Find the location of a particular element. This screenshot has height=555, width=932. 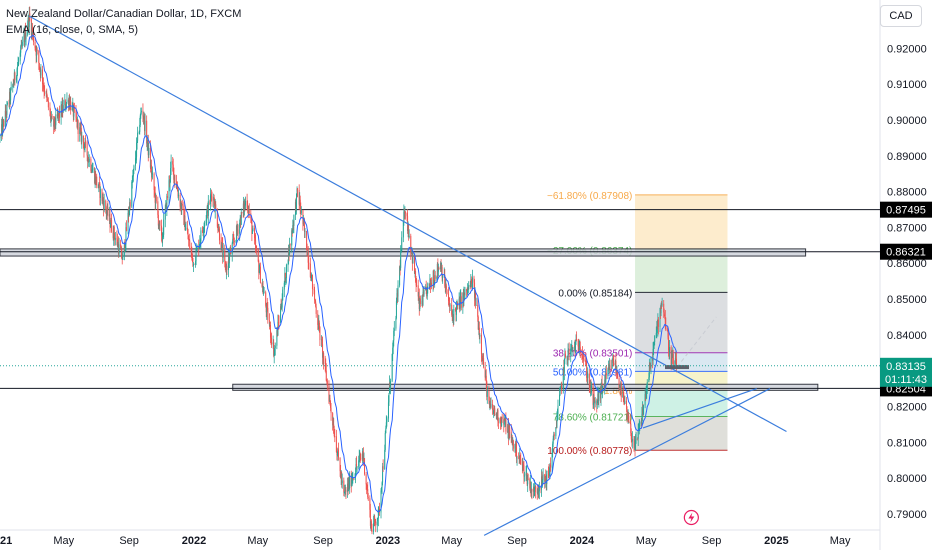

fib-level-label: 61.80% is located at coordinates (615, 391).